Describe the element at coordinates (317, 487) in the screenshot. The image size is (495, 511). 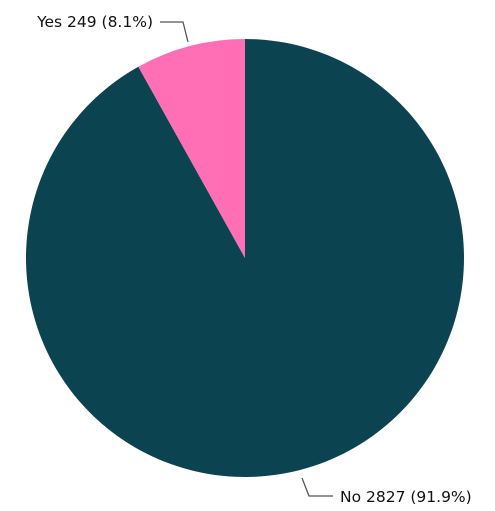
I see `leader-line-no` at that location.